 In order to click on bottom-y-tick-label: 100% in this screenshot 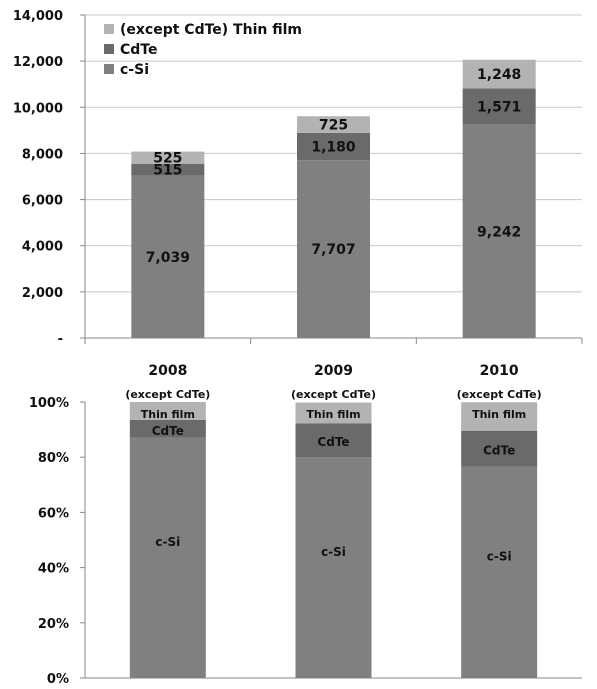, I will do `click(49, 403)`.